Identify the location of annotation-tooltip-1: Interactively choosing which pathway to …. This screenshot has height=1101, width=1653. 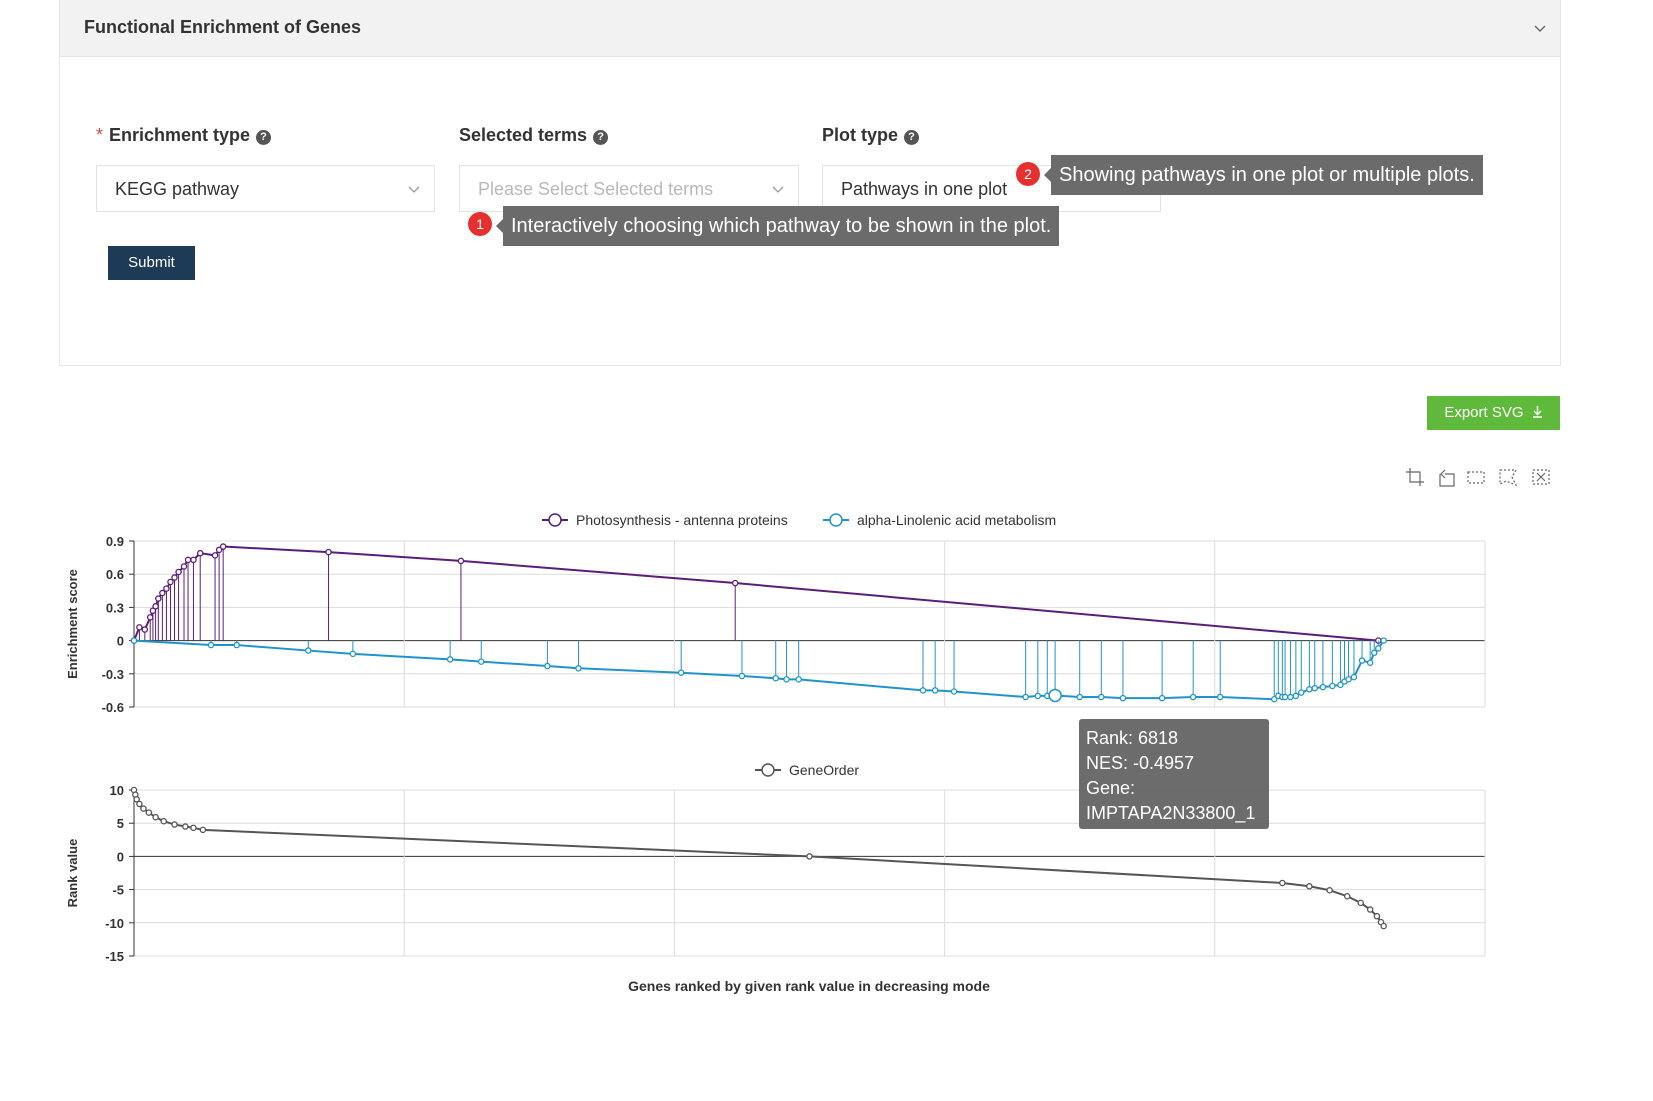
(777, 226).